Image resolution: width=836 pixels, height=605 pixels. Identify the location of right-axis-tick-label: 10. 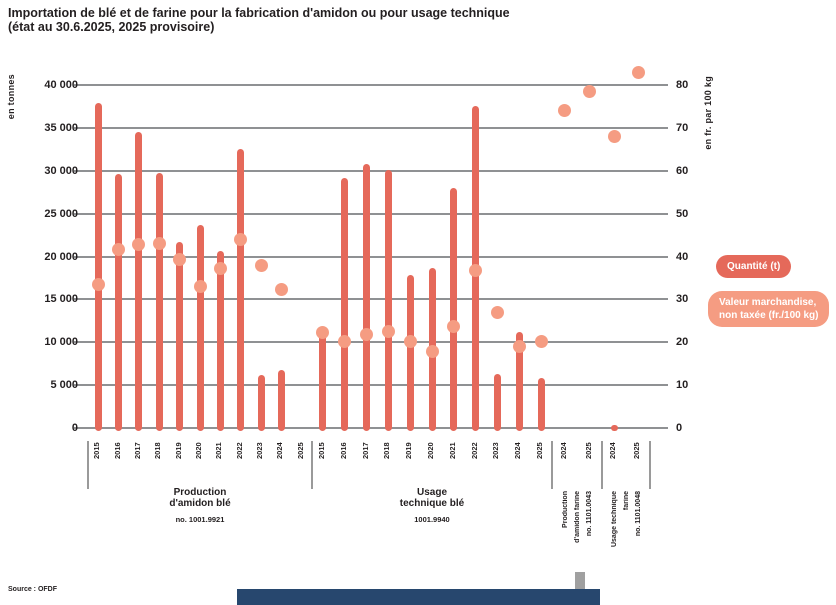
(682, 385).